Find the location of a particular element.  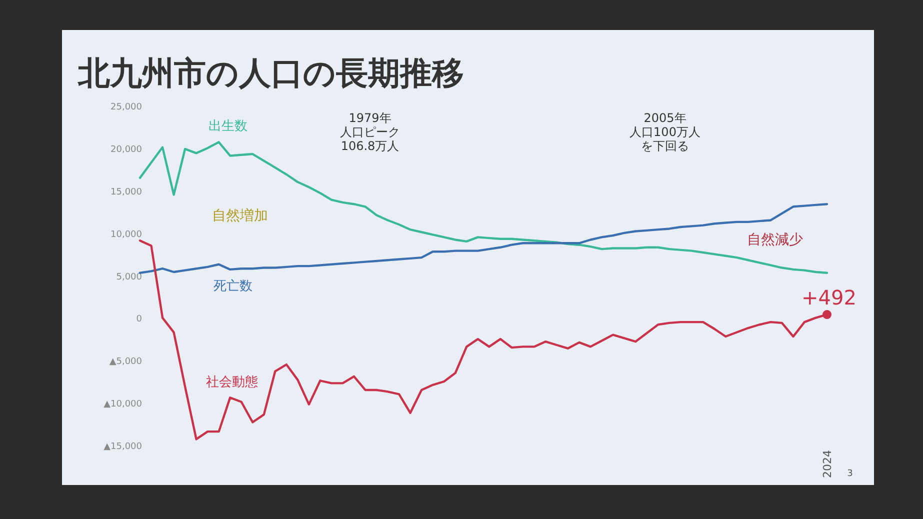

y-tick-label: 0 is located at coordinates (139, 319).